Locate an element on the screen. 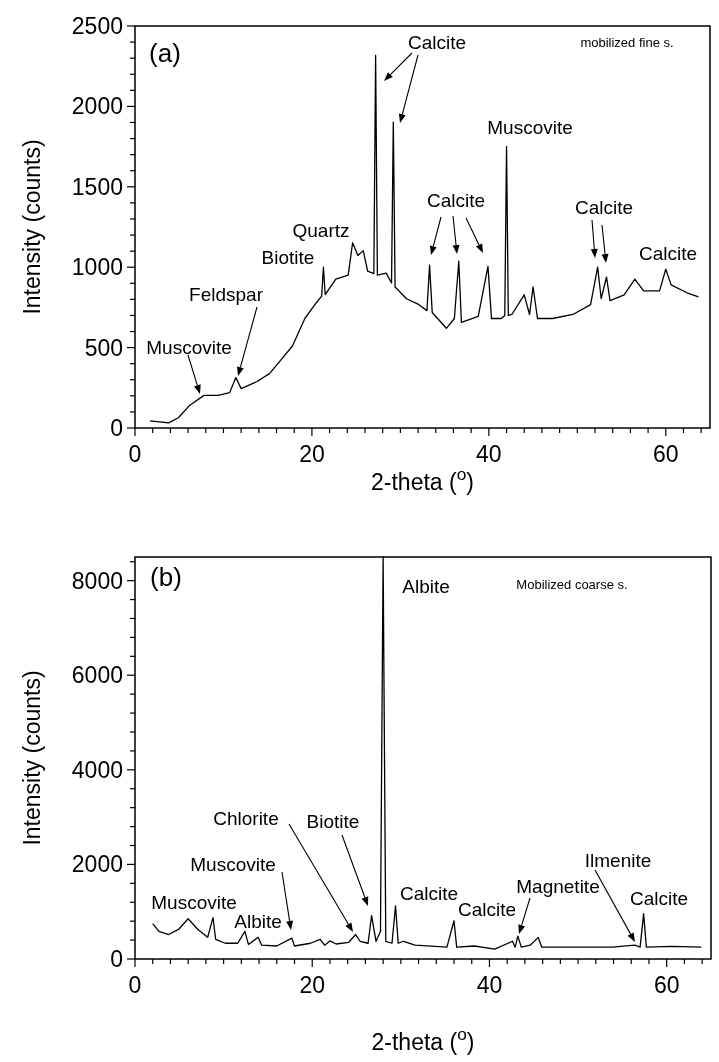  y-tick-label: 4000 is located at coordinates (97, 769).